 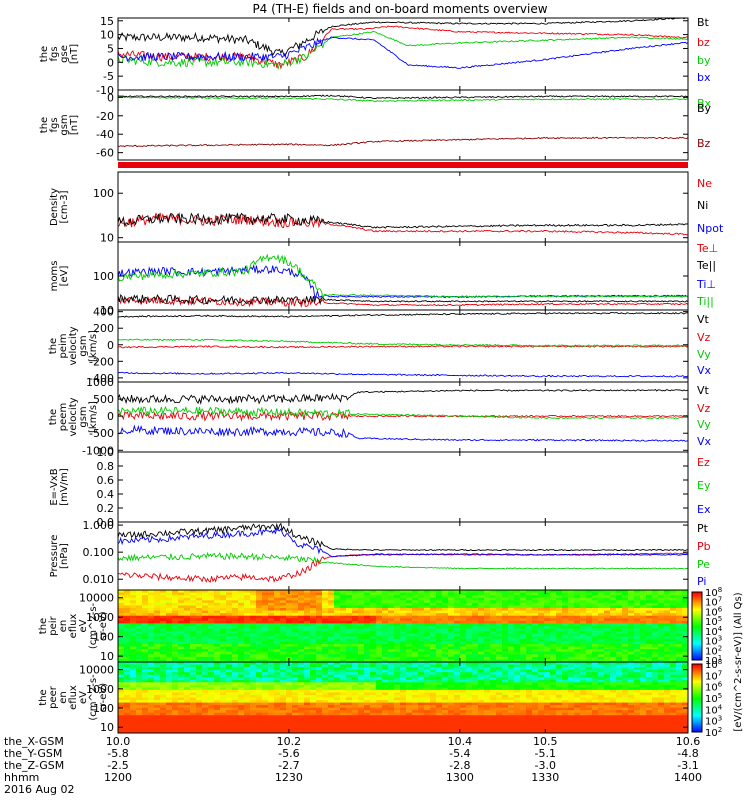 I want to click on legend-Vx: Vx, so click(x=704, y=441).